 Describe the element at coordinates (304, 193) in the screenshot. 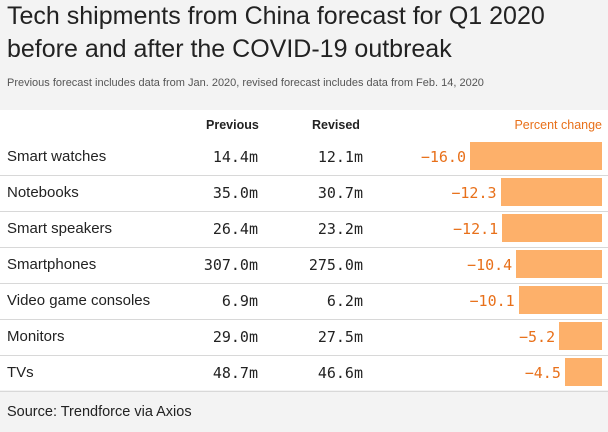

I see `table-row: Notebooks 35.0m 30.7m −12.3` at that location.